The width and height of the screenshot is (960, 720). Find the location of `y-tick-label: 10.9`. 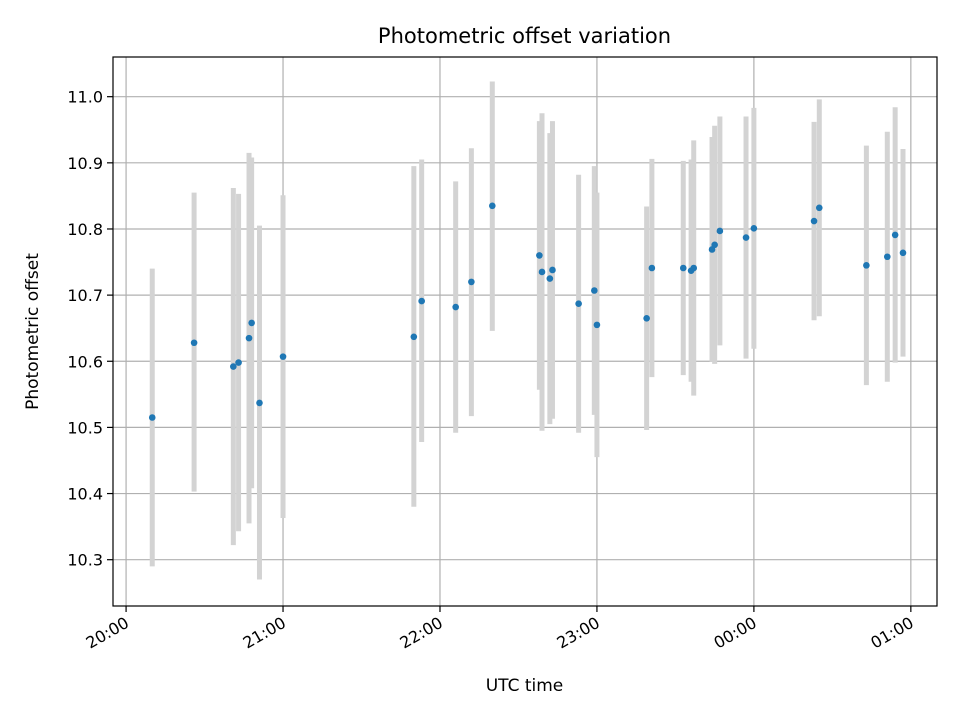

y-tick-label: 10.9 is located at coordinates (85, 163).